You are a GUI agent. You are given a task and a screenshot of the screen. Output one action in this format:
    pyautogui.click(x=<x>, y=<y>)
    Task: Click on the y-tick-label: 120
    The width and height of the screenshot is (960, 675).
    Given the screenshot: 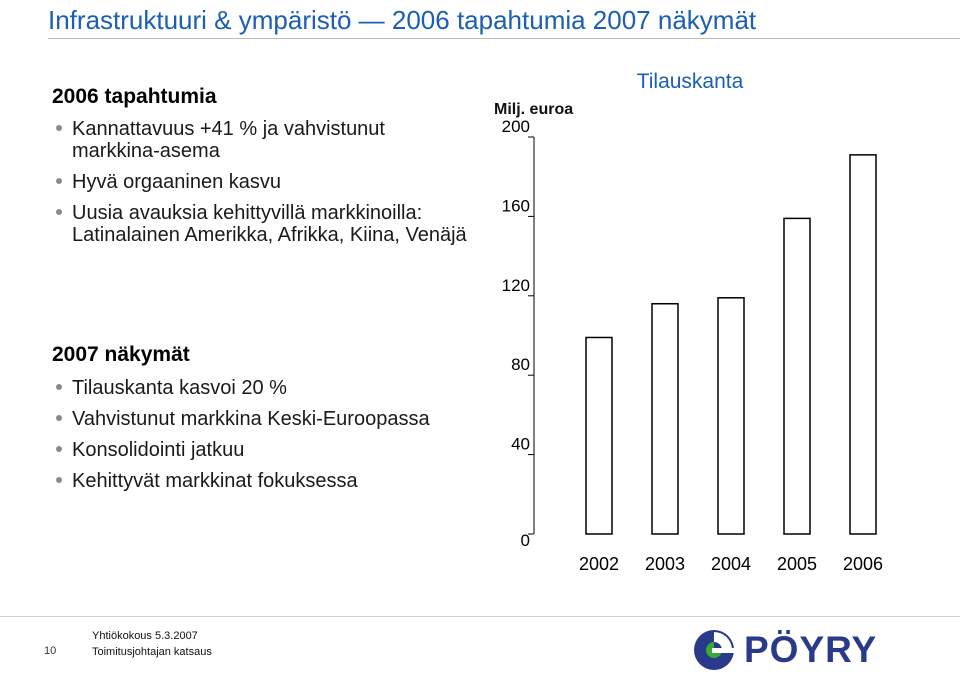 What is the action you would take?
    pyautogui.click(x=516, y=285)
    